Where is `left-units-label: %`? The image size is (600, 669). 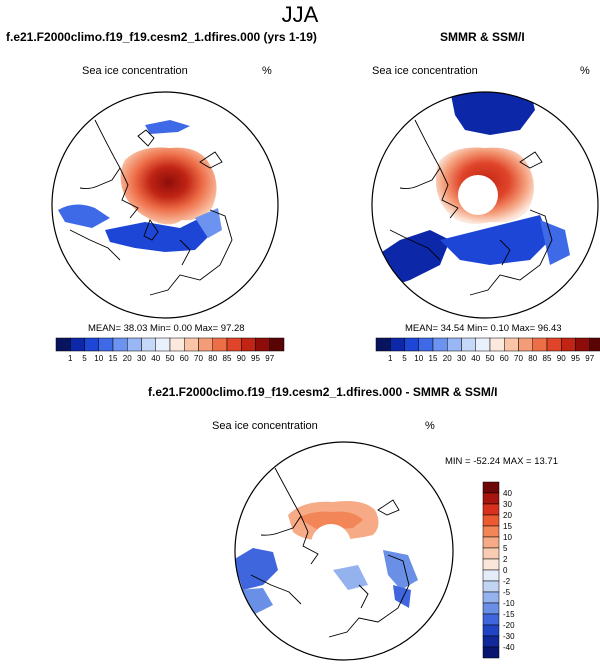 left-units-label: % is located at coordinates (267, 71).